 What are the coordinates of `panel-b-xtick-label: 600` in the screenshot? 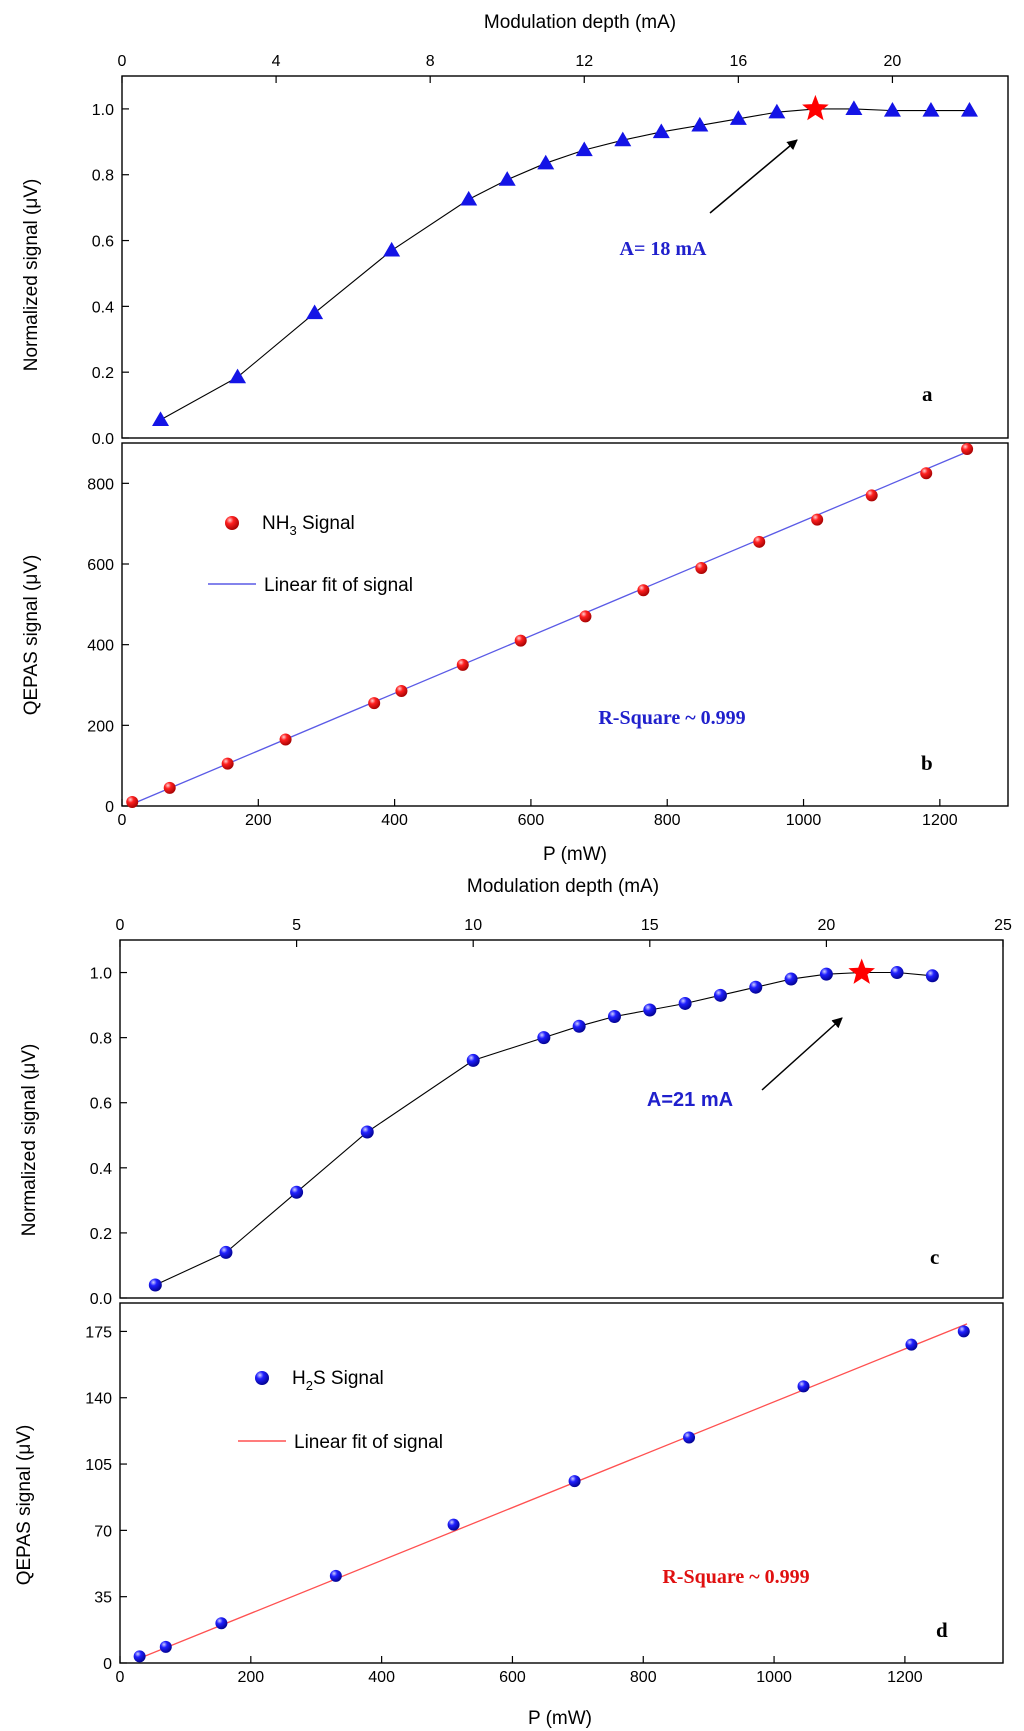 It's located at (531, 820).